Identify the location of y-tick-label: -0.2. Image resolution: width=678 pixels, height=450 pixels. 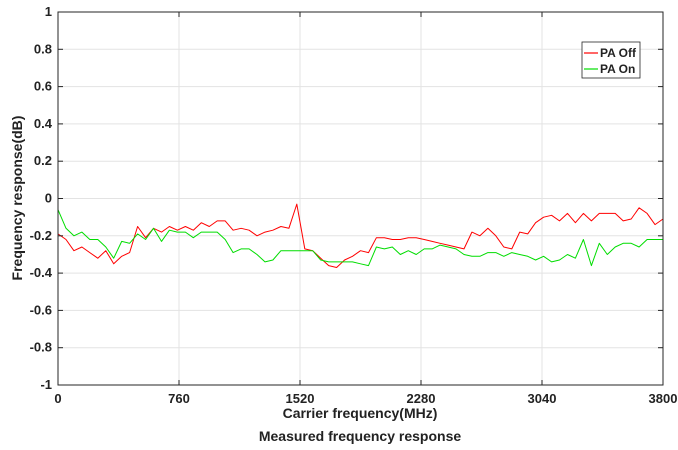
(41, 235).